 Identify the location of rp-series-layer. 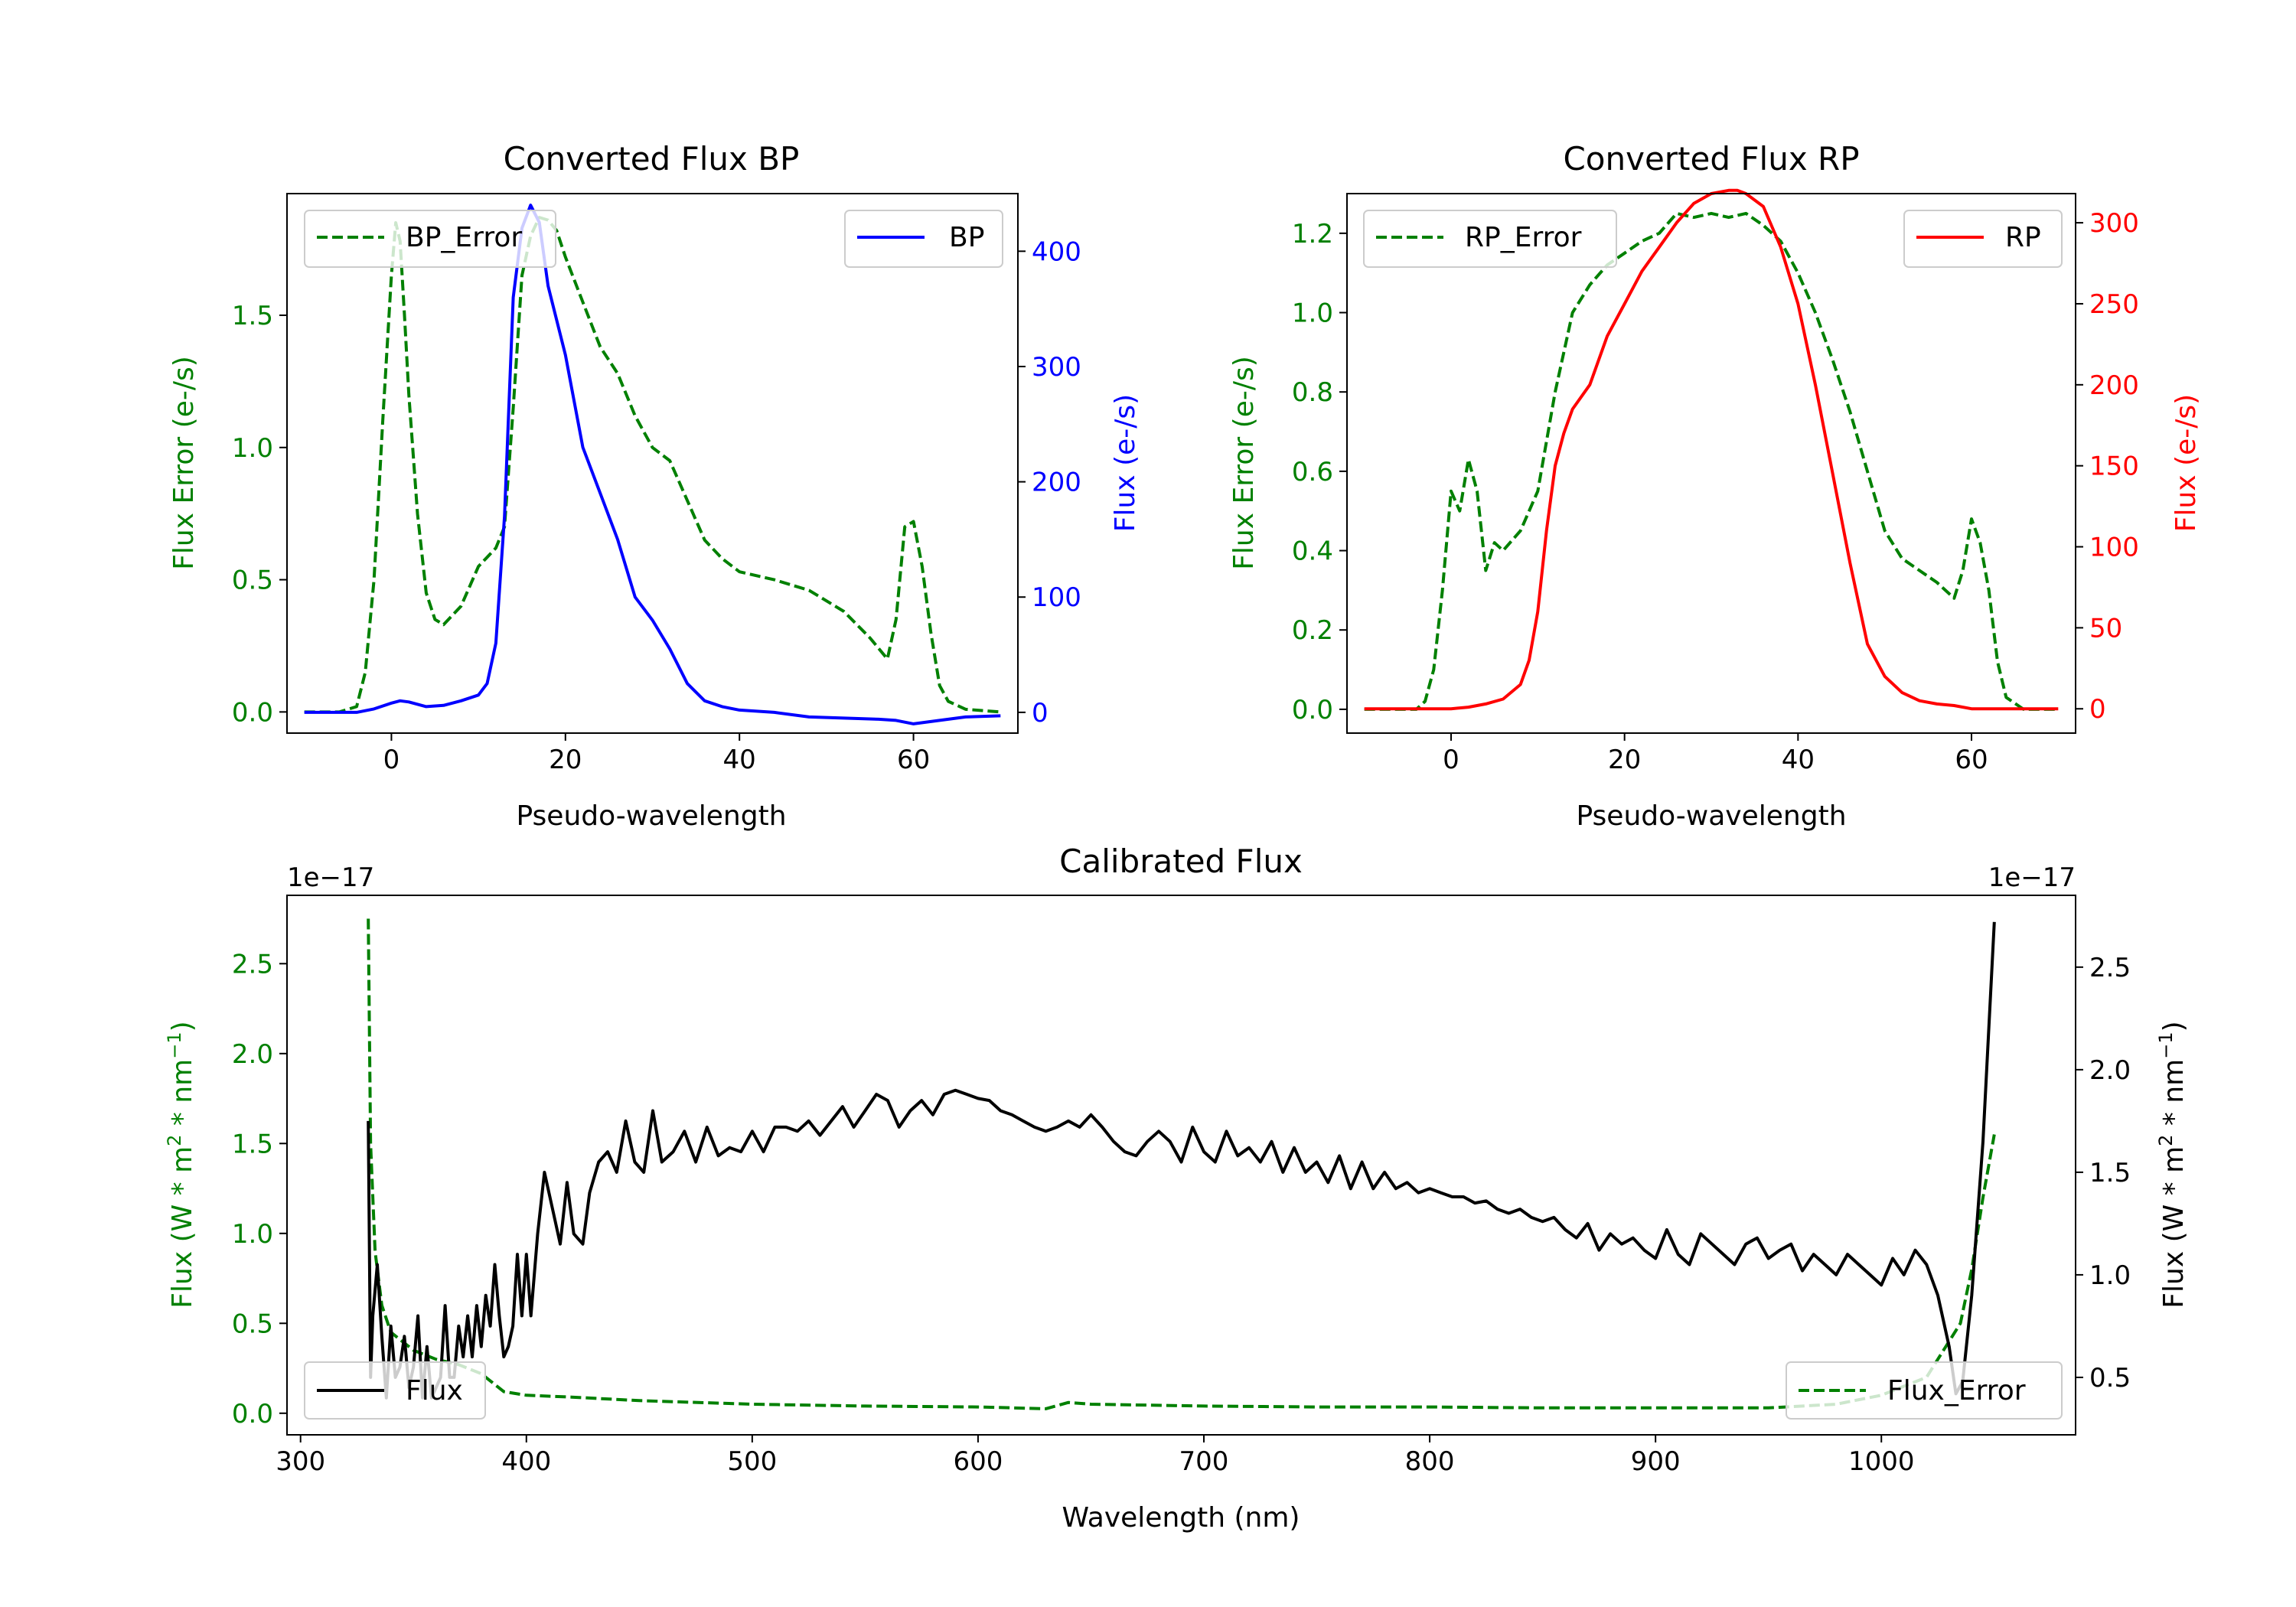
(1711, 449).